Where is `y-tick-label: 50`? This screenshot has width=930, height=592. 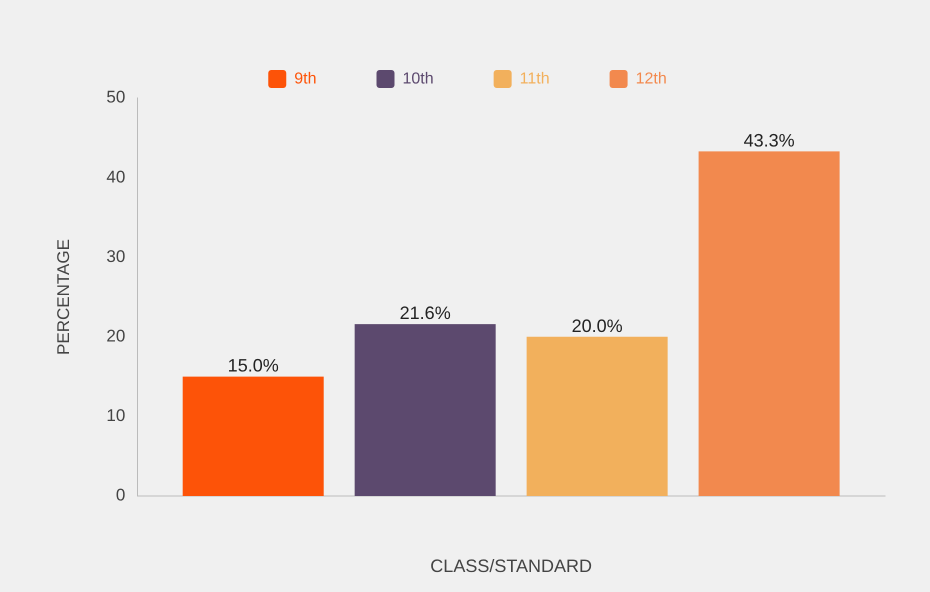 y-tick-label: 50 is located at coordinates (116, 97).